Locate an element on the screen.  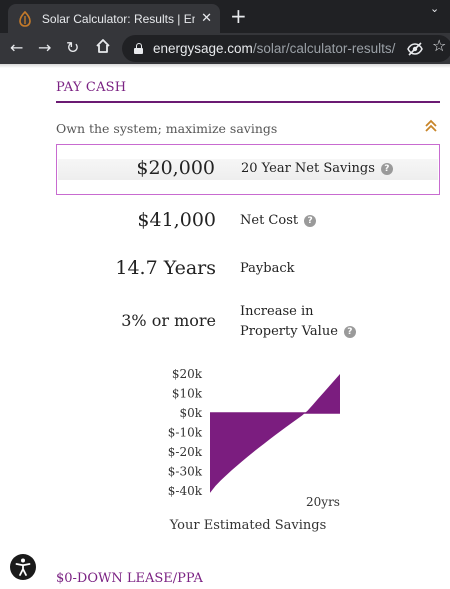
bookmark-star-icon: ☆ is located at coordinates (439, 45).